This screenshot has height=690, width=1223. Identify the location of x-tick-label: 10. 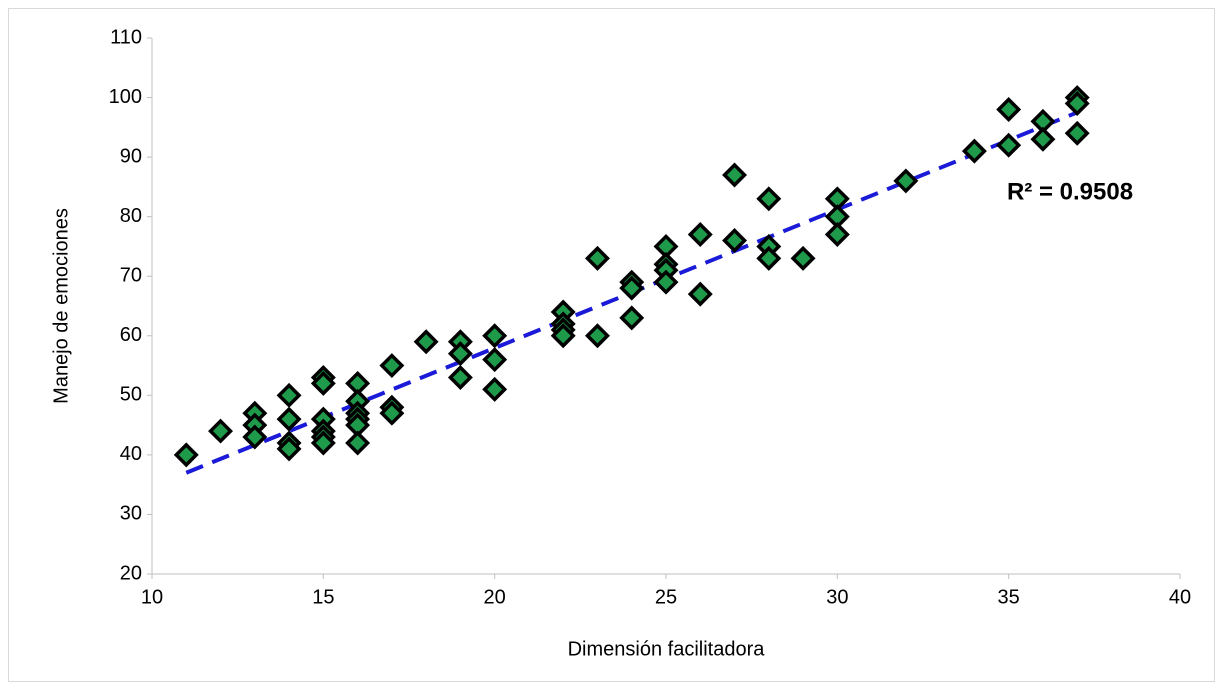
(152, 597).